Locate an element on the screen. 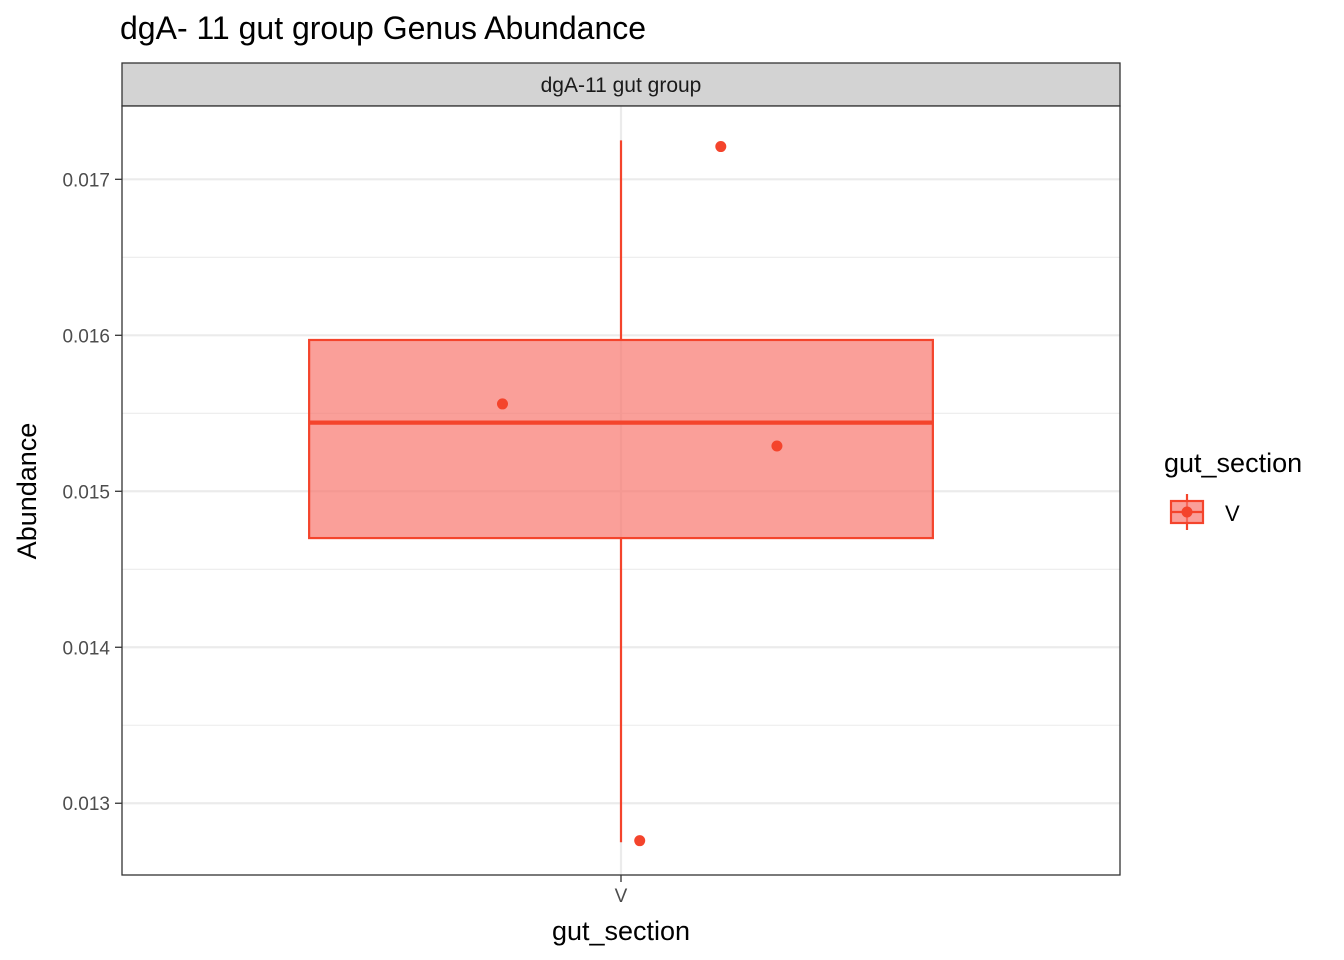  facet-strip-label: dgA-11 gut group is located at coordinates (621, 85).